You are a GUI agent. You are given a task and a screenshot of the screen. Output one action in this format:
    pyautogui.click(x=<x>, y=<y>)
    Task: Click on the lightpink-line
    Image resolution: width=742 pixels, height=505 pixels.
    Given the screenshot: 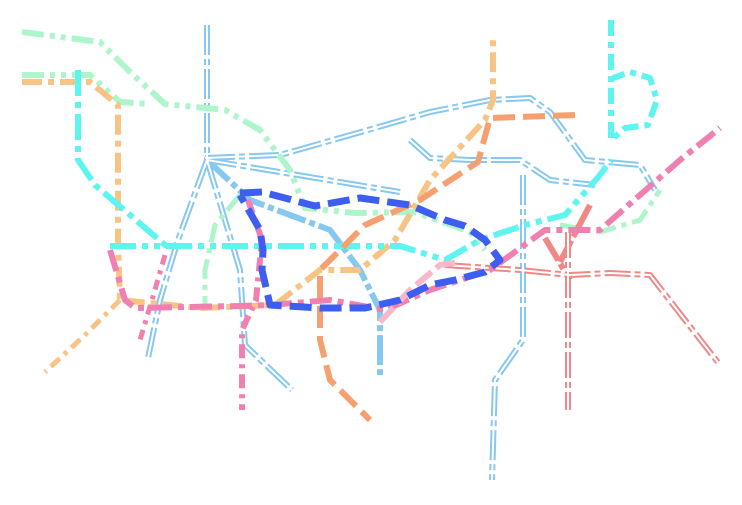 What is the action you would take?
    pyautogui.click(x=419, y=292)
    